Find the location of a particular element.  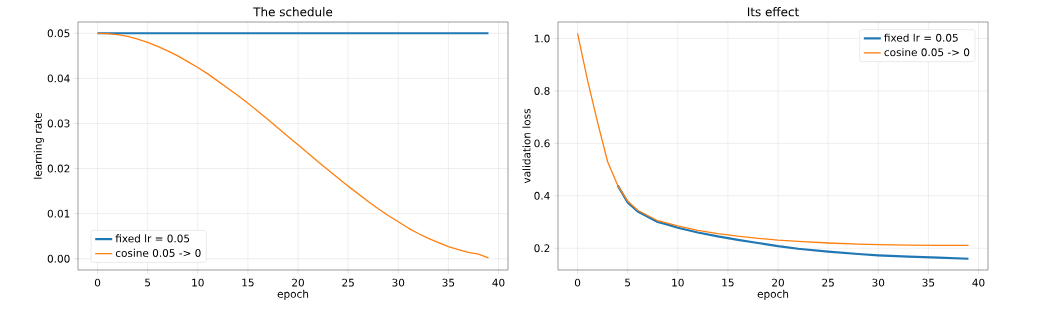

chart-title: Its effect is located at coordinates (773, 12).